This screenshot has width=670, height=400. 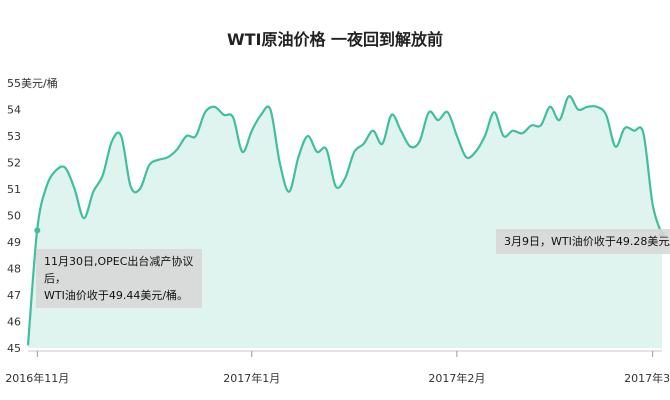 I want to click on y-tick-label: 46, so click(x=14, y=322).